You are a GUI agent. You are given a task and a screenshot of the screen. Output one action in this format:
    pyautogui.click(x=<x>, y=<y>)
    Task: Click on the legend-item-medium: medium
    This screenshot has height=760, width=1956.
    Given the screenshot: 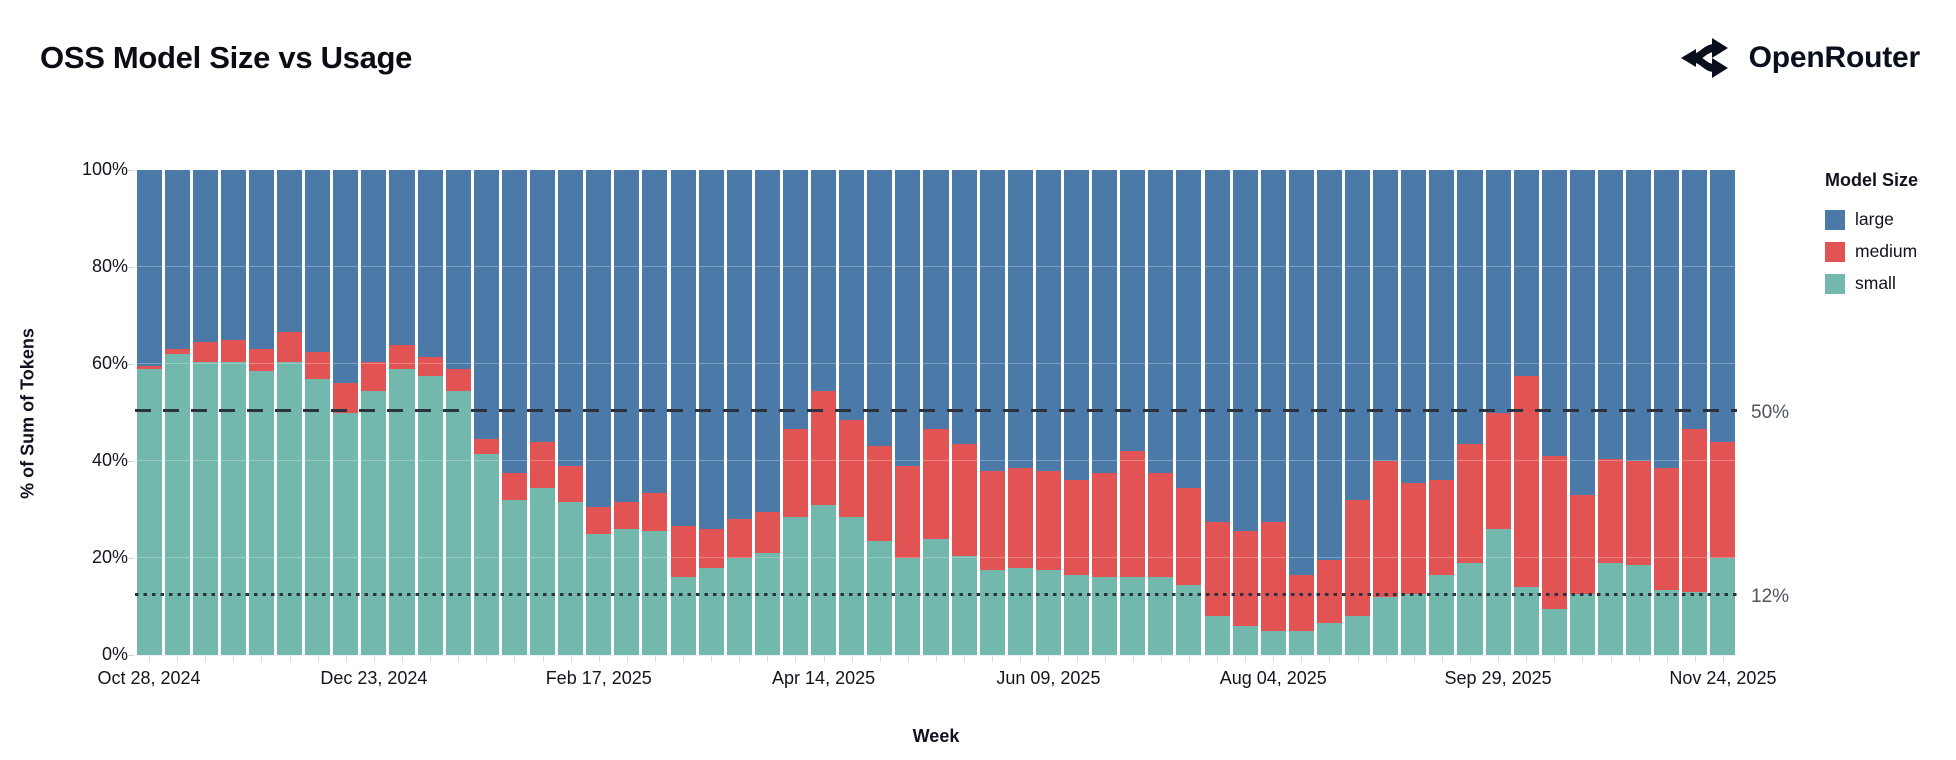 What is the action you would take?
    pyautogui.click(x=1885, y=251)
    